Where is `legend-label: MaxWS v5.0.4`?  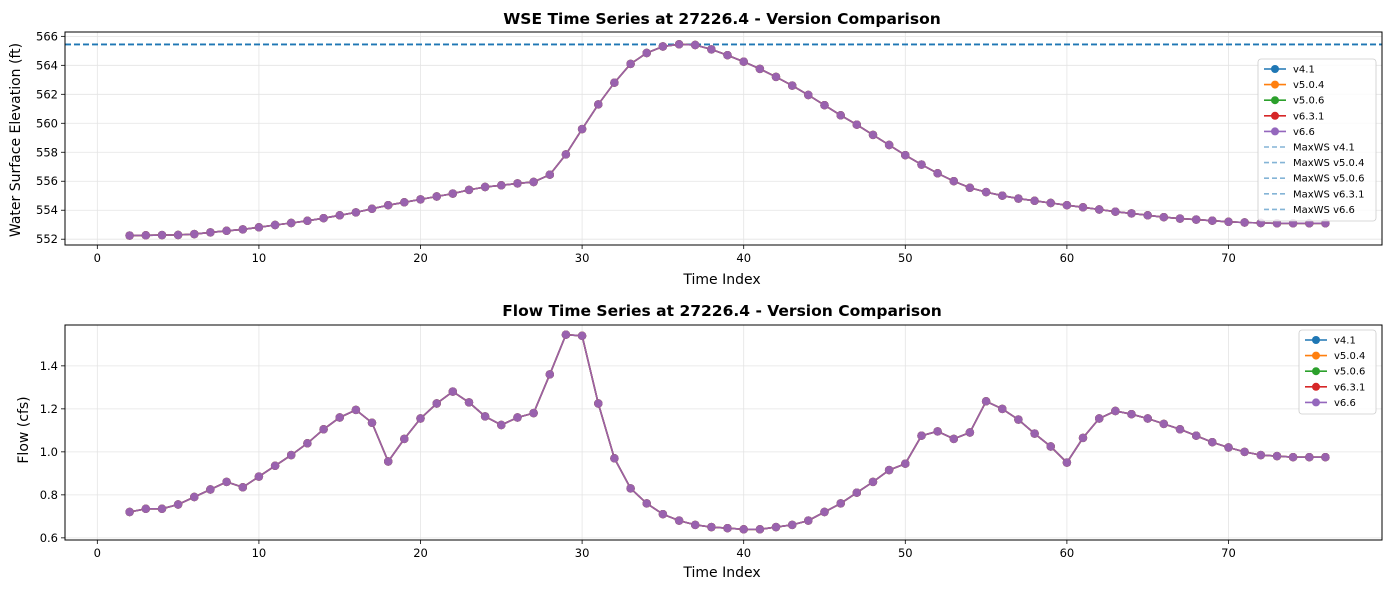
legend-label: MaxWS v5.0.4 is located at coordinates (1328, 163).